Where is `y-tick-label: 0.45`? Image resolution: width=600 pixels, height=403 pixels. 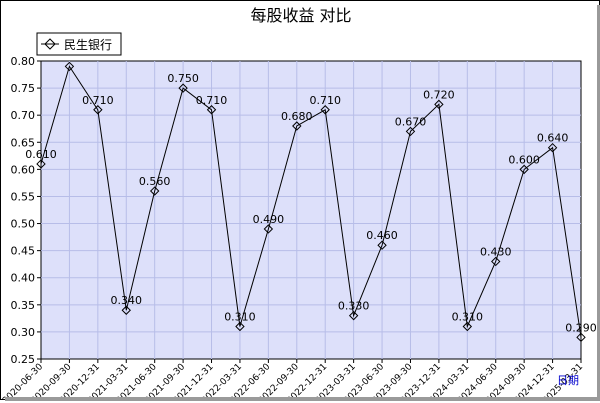 y-tick-label: 0.45 is located at coordinates (23, 251).